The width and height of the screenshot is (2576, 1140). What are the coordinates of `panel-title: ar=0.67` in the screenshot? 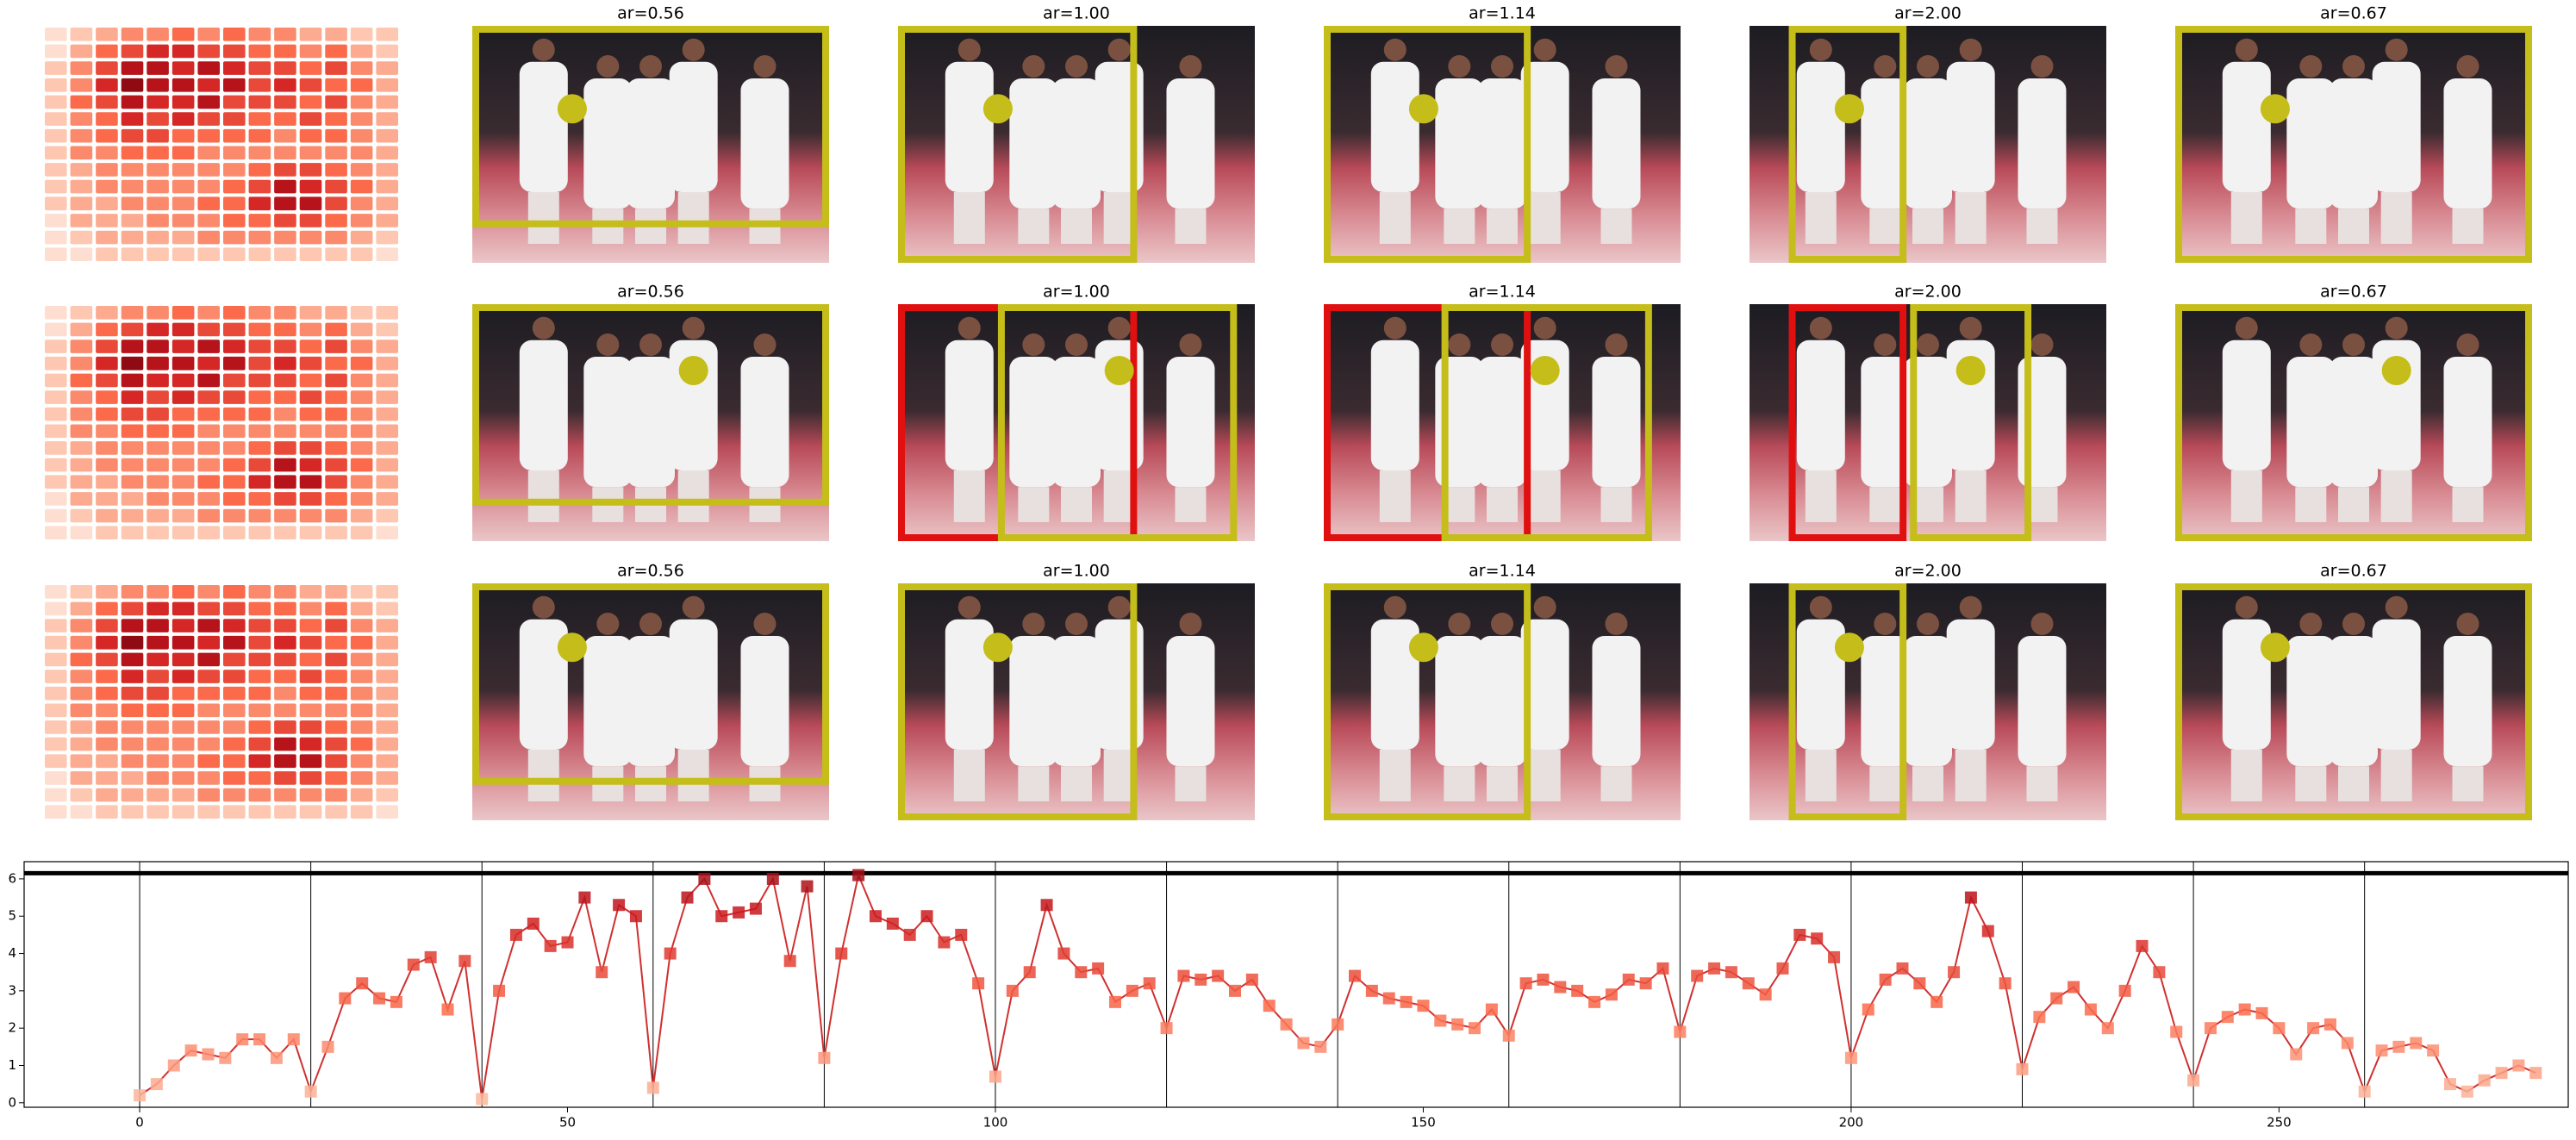 It's located at (2353, 13).